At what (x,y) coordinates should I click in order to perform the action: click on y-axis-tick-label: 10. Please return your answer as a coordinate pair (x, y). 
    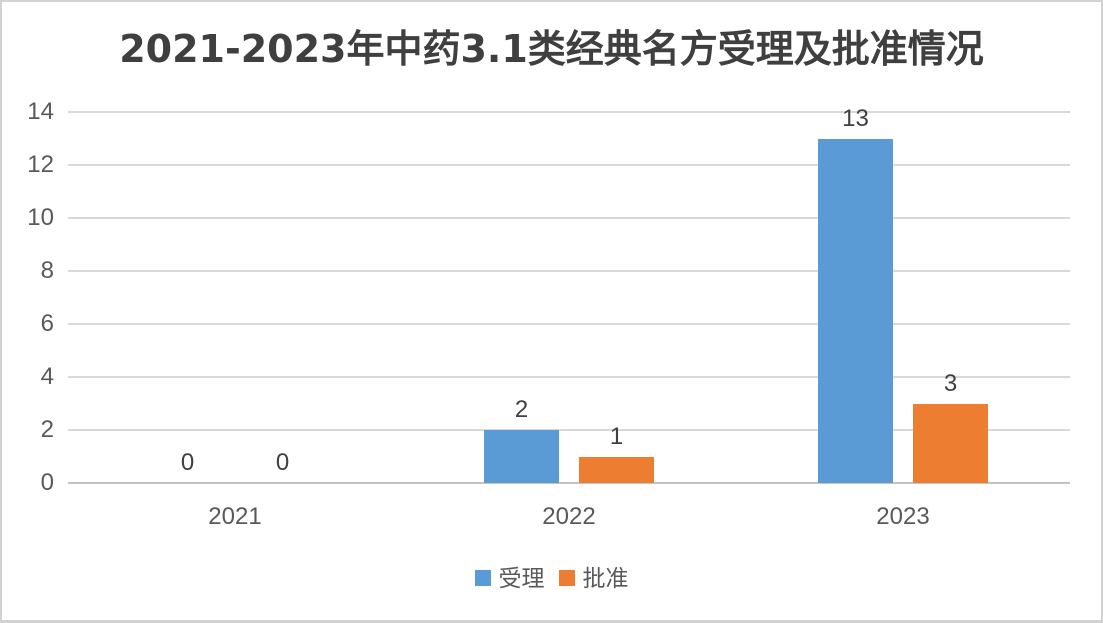
    Looking at the image, I should click on (40, 217).